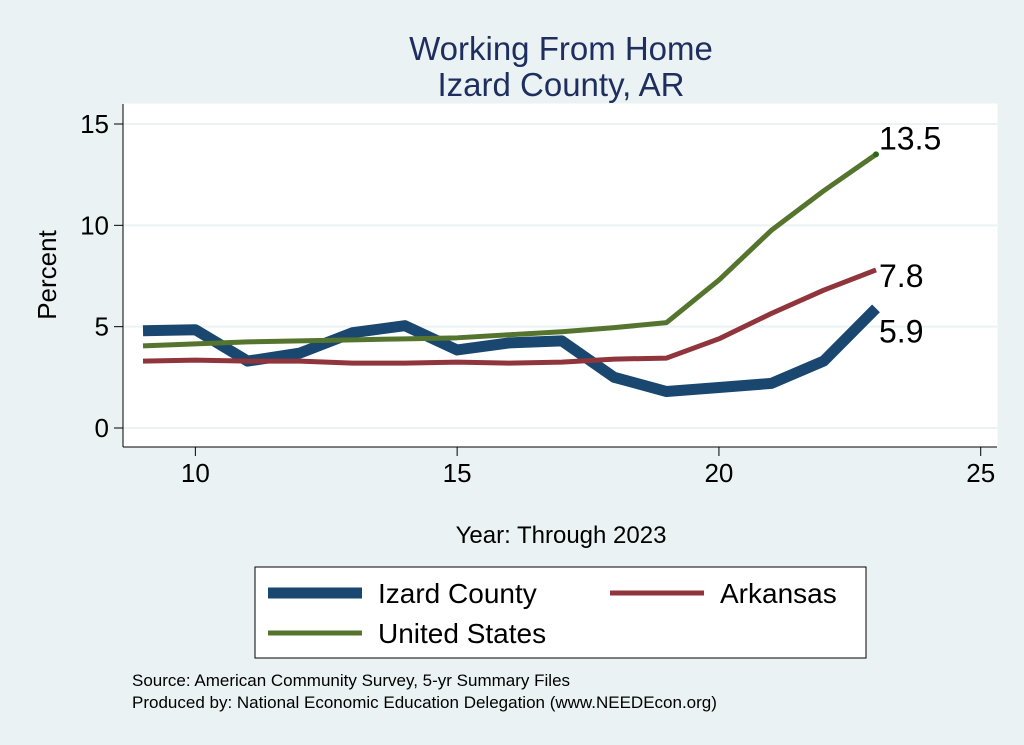 The image size is (1024, 745). What do you see at coordinates (457, 593) in the screenshot?
I see `legend-label-izard-county: Izard County` at bounding box center [457, 593].